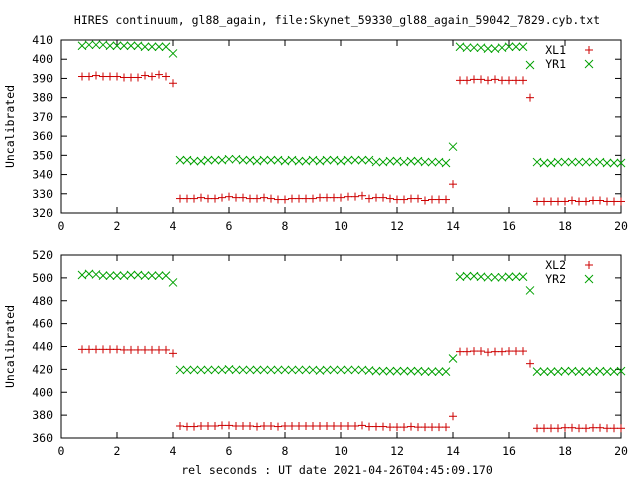 The image size is (640, 485). What do you see at coordinates (42, 136) in the screenshot?
I see `y-tick-label: 360` at bounding box center [42, 136].